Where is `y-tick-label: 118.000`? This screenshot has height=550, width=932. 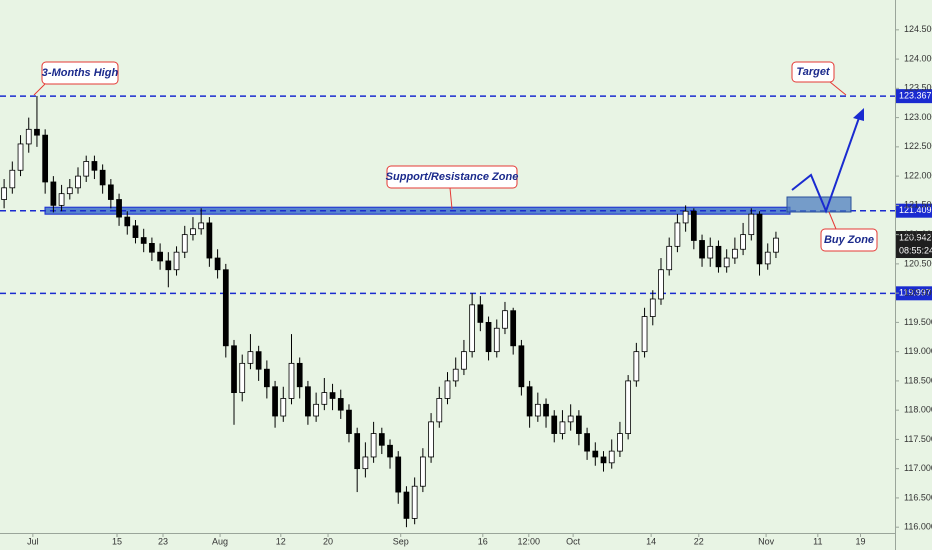 y-tick-label: 118.000 is located at coordinates (918, 410).